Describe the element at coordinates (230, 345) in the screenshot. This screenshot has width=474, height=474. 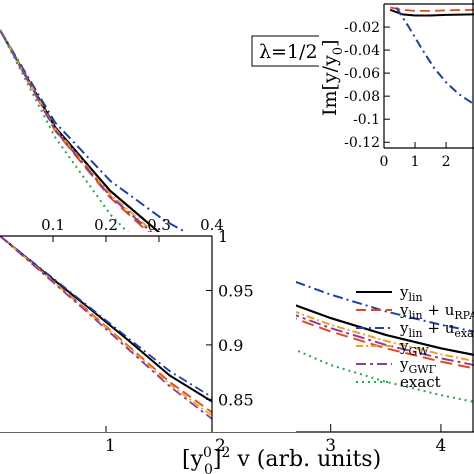
I see `inset-re-y-tick-label: 0.9` at that location.